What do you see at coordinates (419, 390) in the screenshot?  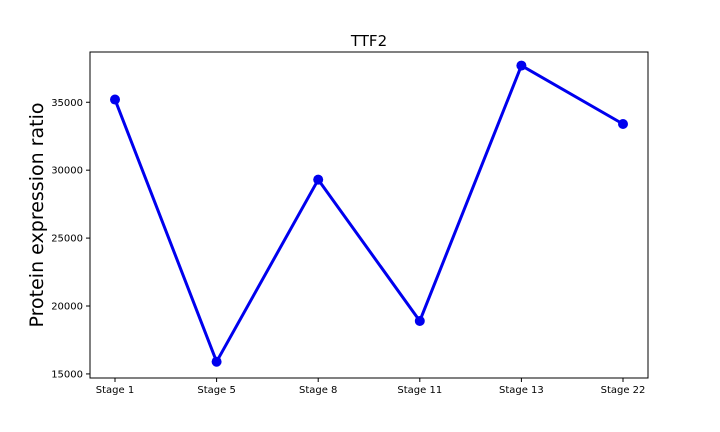 I see `x-tick-label: Stage 11` at bounding box center [419, 390].